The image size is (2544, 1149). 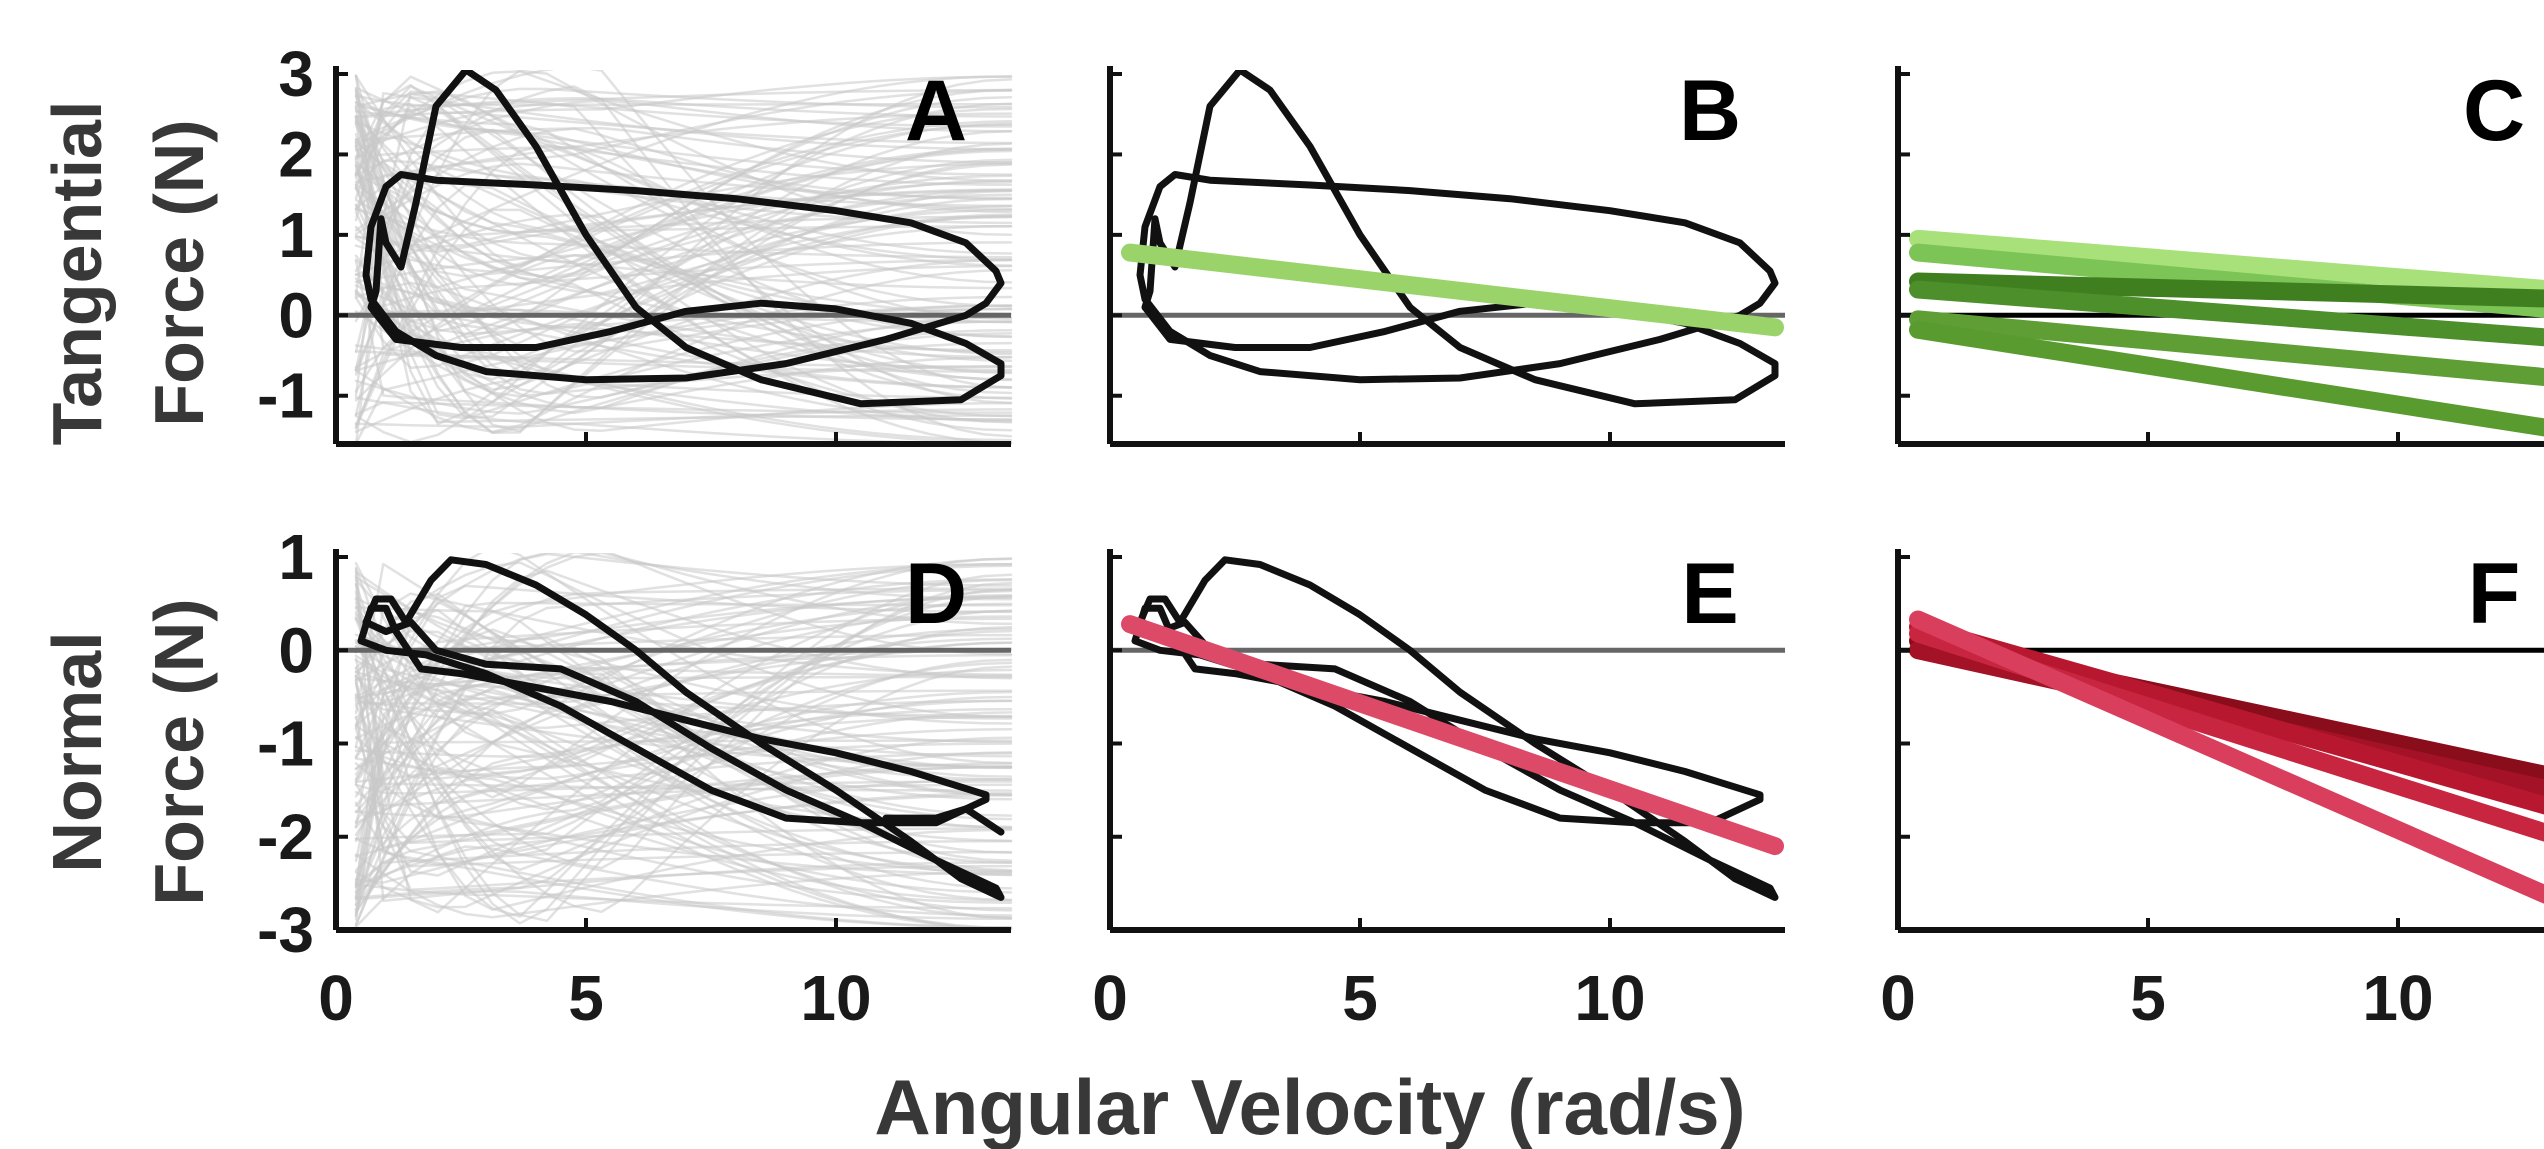 What do you see at coordinates (2148, 998) in the screenshot?
I see `xtick-label-F-1: 5` at bounding box center [2148, 998].